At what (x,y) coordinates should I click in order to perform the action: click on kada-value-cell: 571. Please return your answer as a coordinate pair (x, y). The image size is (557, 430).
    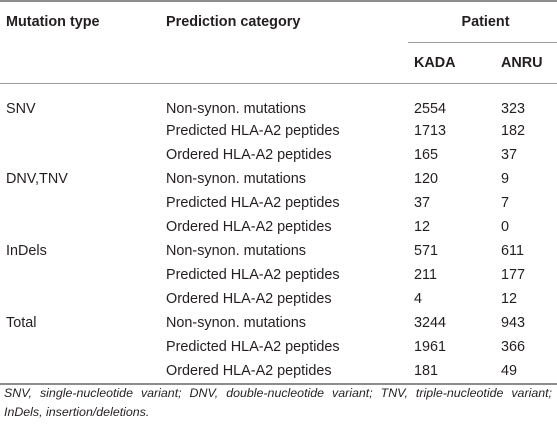
    Looking at the image, I should click on (426, 251).